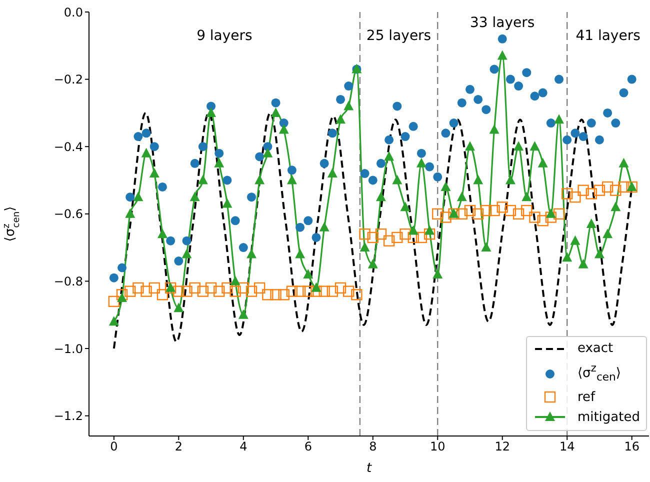  I want to click on x-tick-label: 10, so click(438, 447).